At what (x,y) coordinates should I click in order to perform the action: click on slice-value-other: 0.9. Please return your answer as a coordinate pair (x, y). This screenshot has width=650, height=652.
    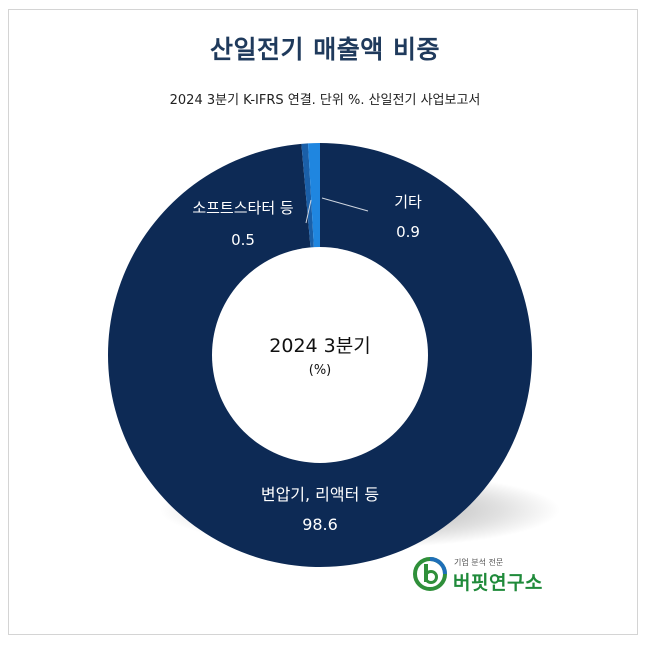
    Looking at the image, I should click on (408, 232).